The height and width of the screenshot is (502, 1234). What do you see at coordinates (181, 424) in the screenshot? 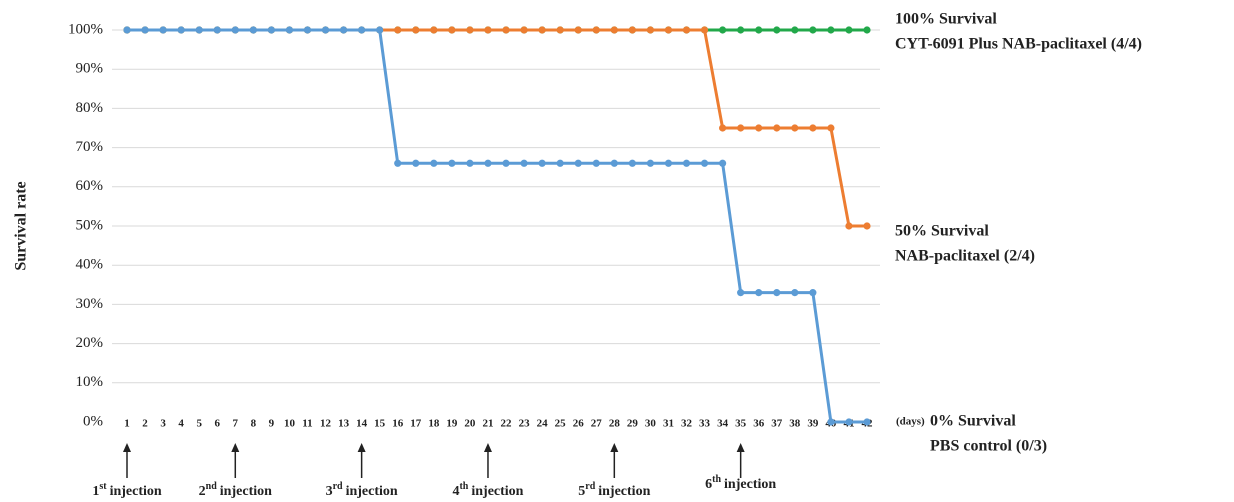
I see `x-tick-label: 4` at bounding box center [181, 424].